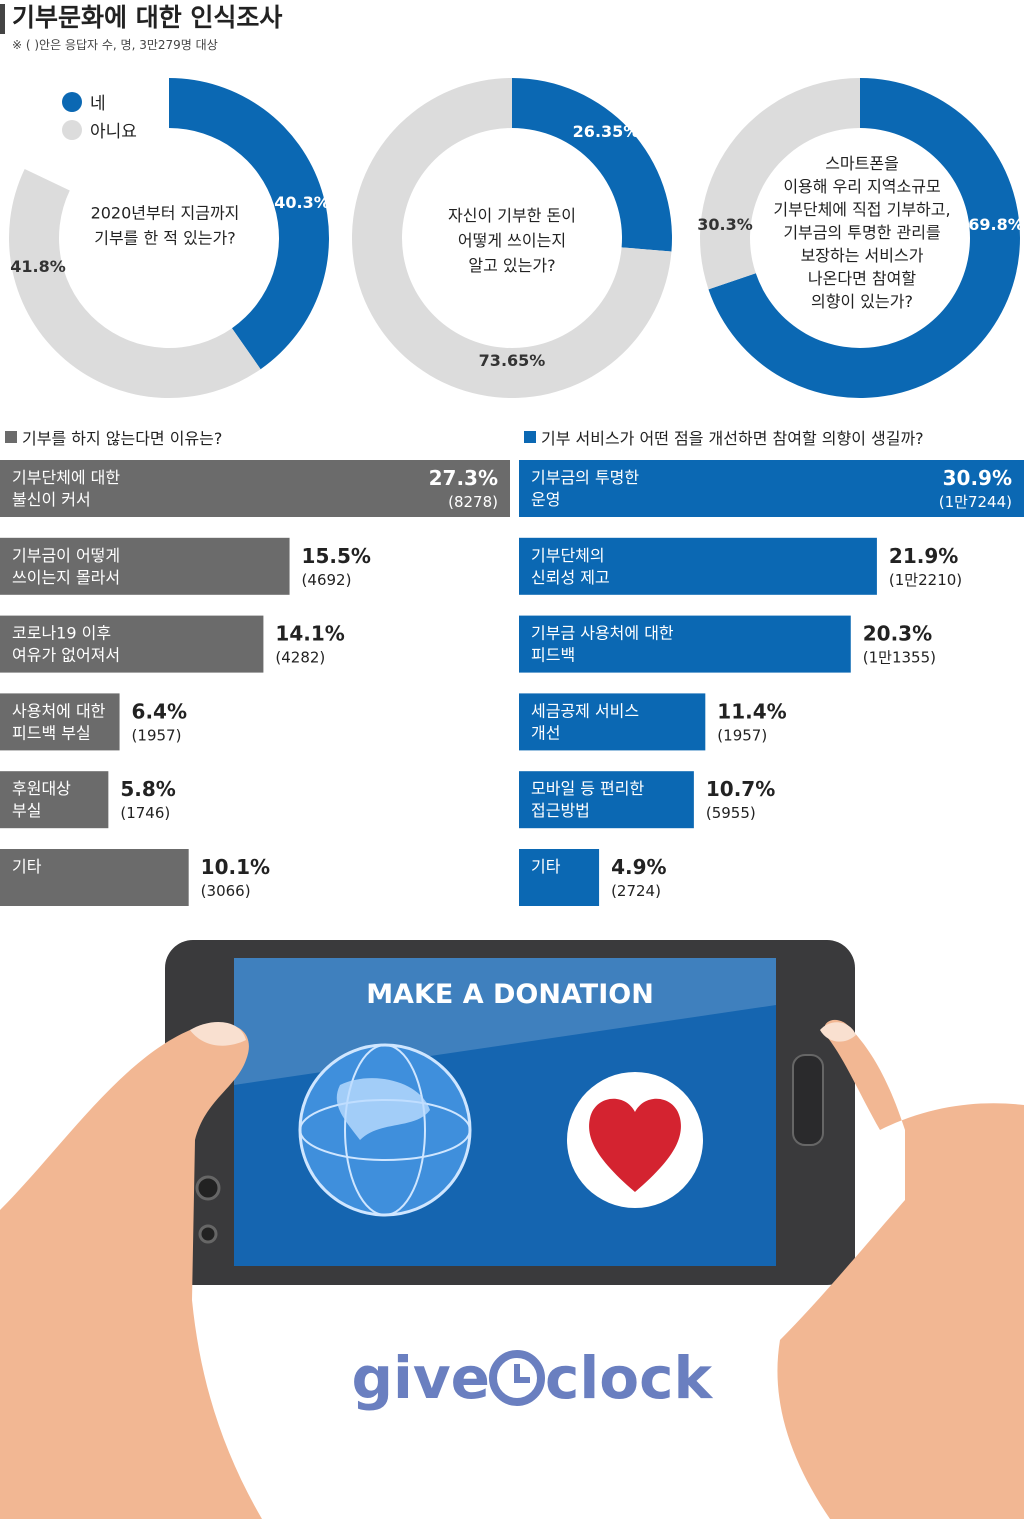 Image resolution: width=1024 pixels, height=1519 pixels. I want to click on value-label: 69.8%, so click(996, 224).